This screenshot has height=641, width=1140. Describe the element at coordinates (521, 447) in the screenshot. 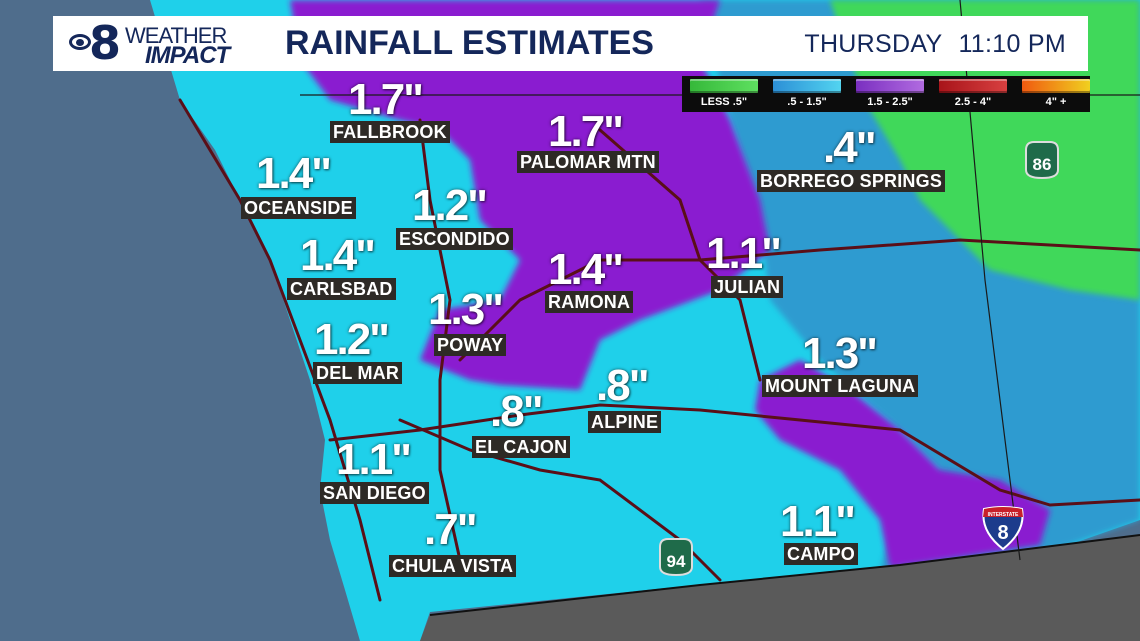

I see `city-label: EL CAJON` at that location.